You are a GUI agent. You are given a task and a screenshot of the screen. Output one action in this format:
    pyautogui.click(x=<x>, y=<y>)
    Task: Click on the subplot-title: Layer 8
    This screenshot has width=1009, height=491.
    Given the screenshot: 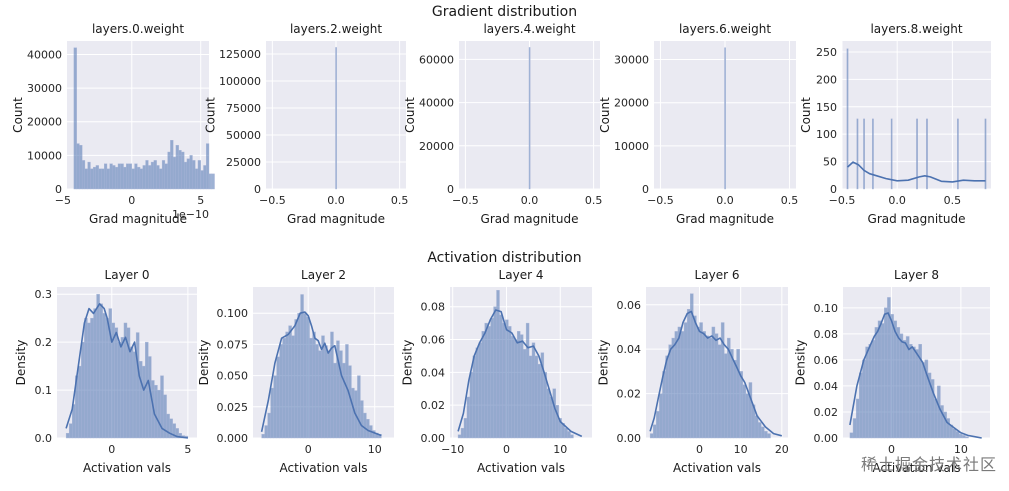 What is the action you would take?
    pyautogui.click(x=916, y=275)
    